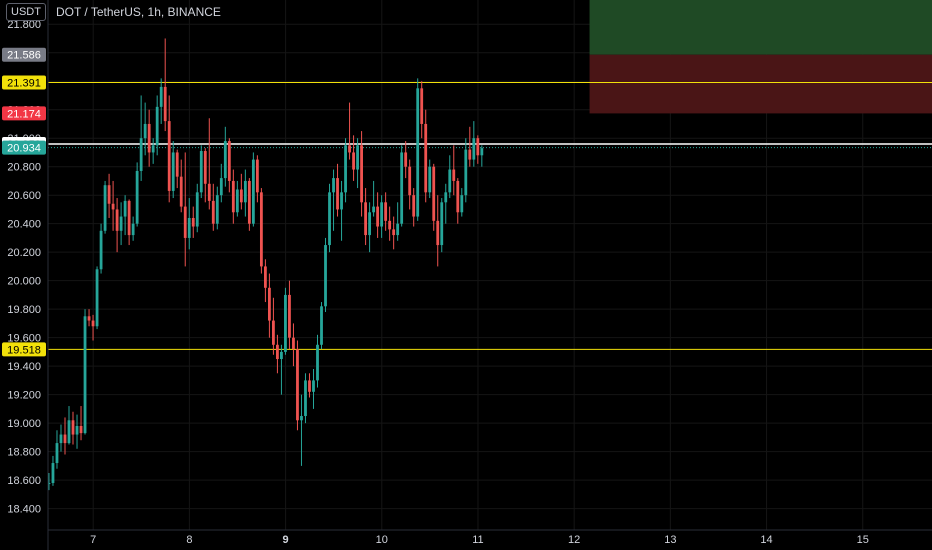 The width and height of the screenshot is (932, 550). Describe the element at coordinates (24, 196) in the screenshot. I see `y-tick-label: 20.600` at that location.